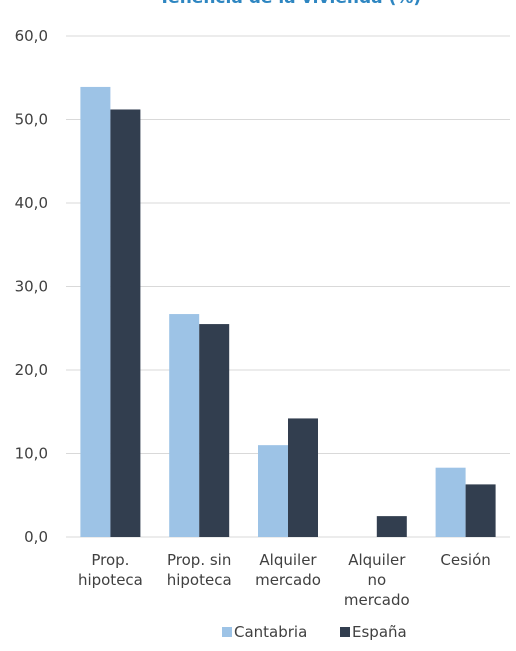  I want to click on chart-title: Tenencia de la vivienda (%), so click(290, 4).